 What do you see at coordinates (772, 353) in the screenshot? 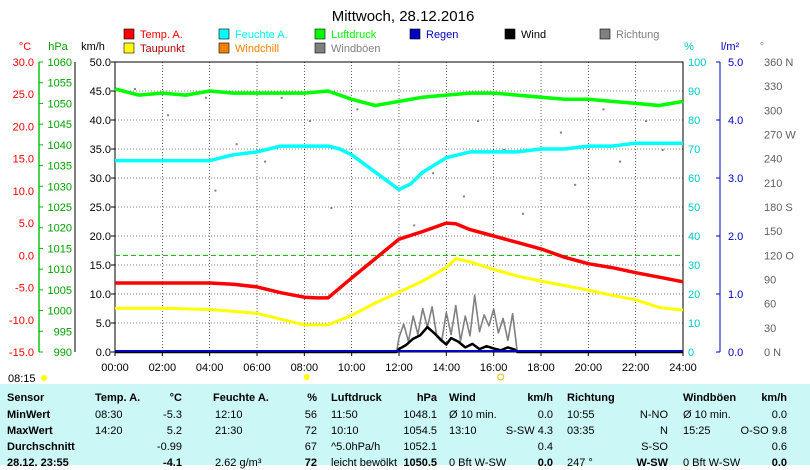
I see `direction-tick-label: 0 N` at bounding box center [772, 353].